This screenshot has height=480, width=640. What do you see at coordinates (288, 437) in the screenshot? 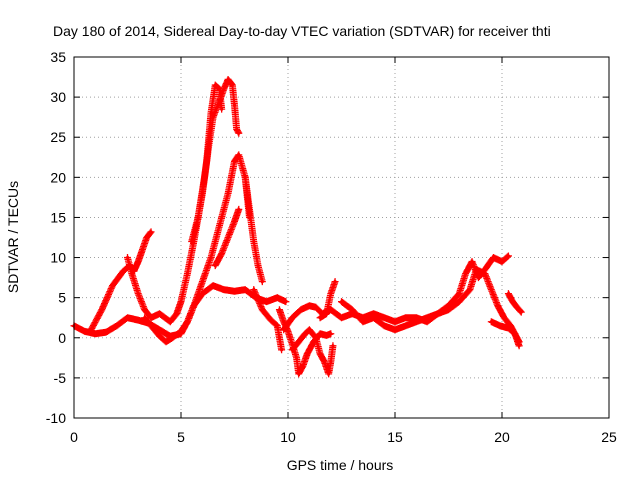
I see `x-tick-label: 10` at bounding box center [288, 437].